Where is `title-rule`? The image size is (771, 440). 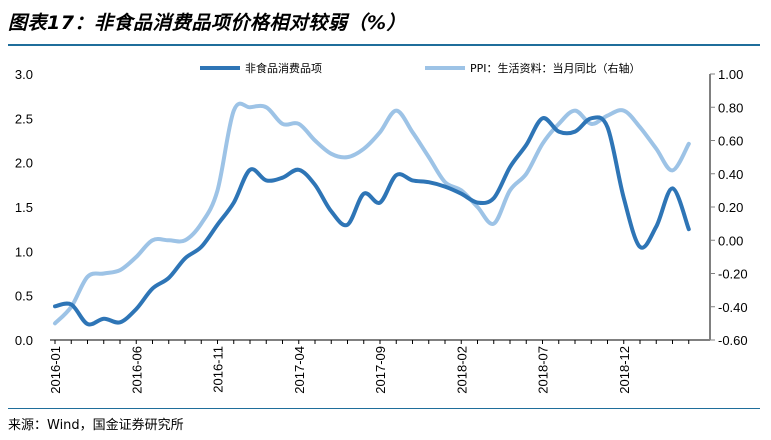 title-rule is located at coordinates (384, 45).